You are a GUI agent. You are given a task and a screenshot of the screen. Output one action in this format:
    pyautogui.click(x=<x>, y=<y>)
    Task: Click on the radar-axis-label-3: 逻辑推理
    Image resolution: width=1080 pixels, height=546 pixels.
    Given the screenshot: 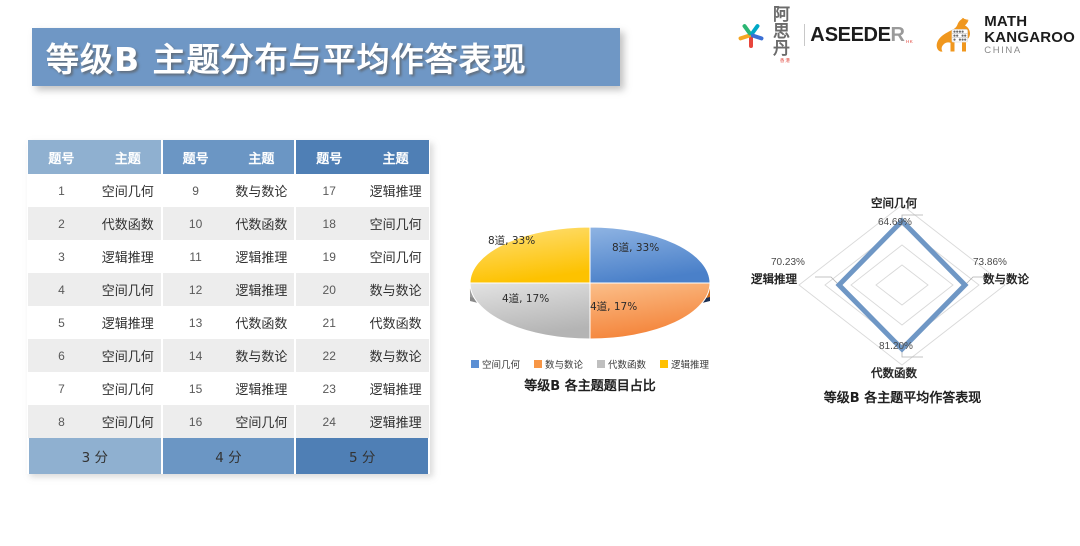 What is the action you would take?
    pyautogui.click(x=774, y=279)
    